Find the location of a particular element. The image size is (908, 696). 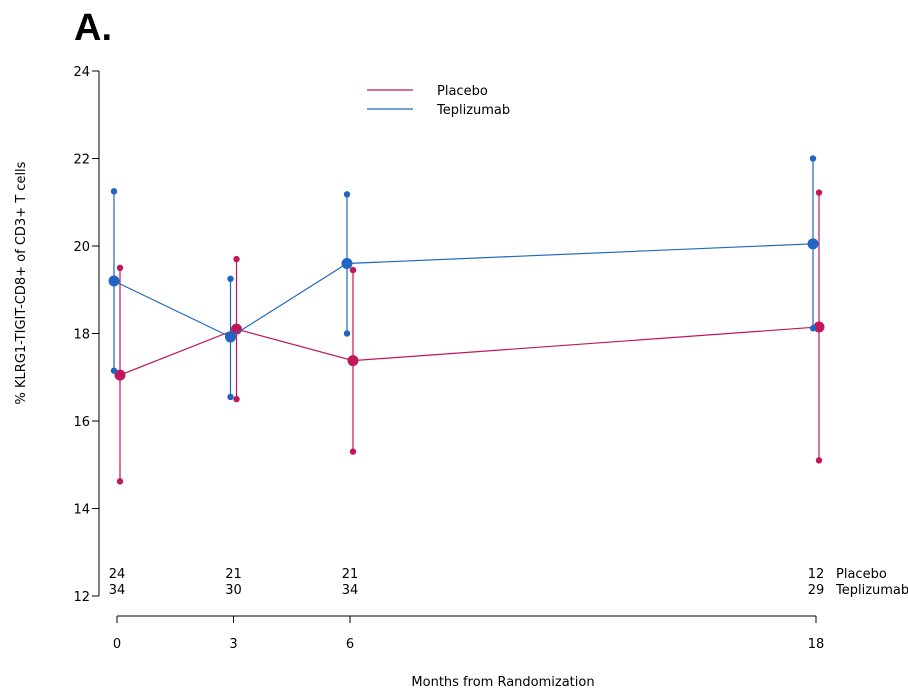

n-value-placebo: 24 is located at coordinates (117, 574).